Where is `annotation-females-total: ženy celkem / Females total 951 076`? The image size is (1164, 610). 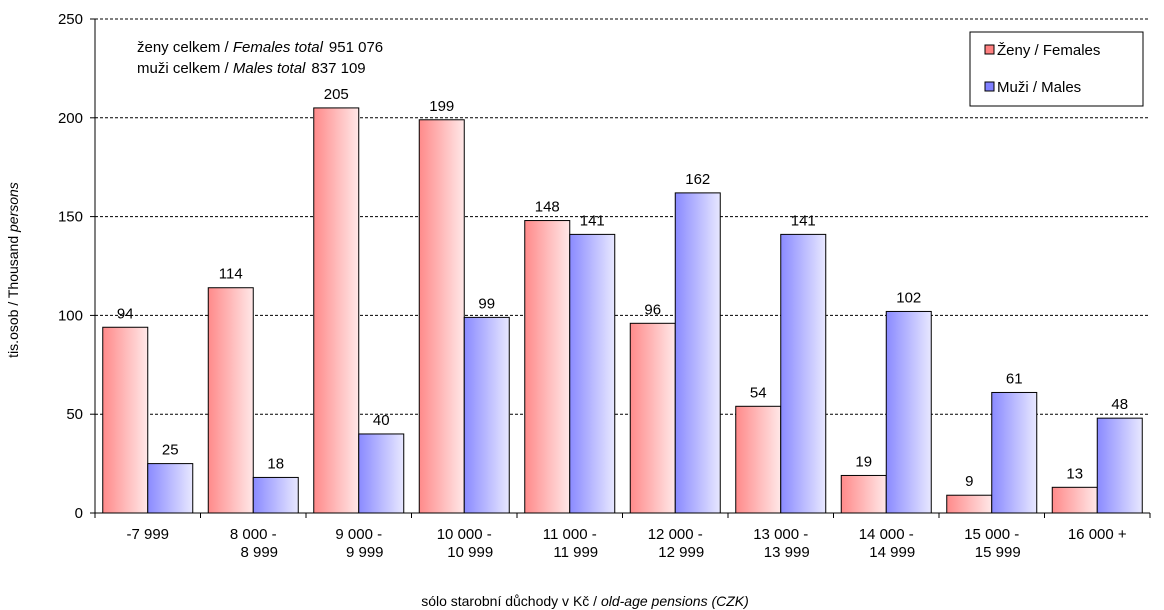
annotation-females-total: ženy celkem / Females total 951 076 is located at coordinates (260, 47).